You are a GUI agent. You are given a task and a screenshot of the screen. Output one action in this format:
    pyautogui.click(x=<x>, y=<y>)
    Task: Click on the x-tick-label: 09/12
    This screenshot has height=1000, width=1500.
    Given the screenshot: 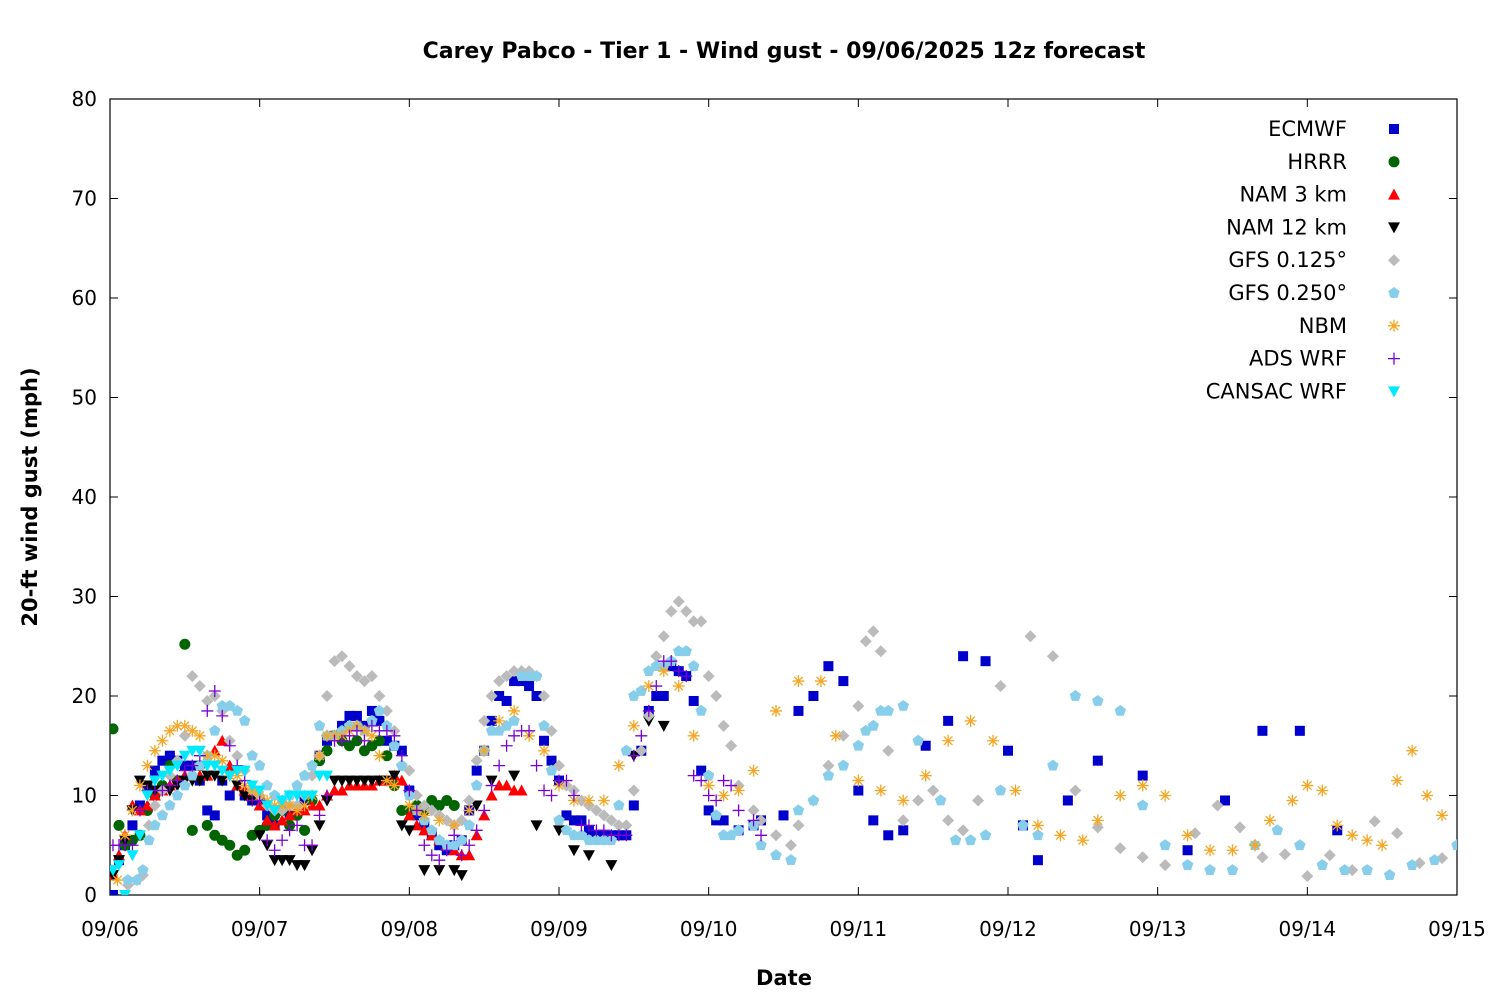 What is the action you would take?
    pyautogui.click(x=1008, y=929)
    